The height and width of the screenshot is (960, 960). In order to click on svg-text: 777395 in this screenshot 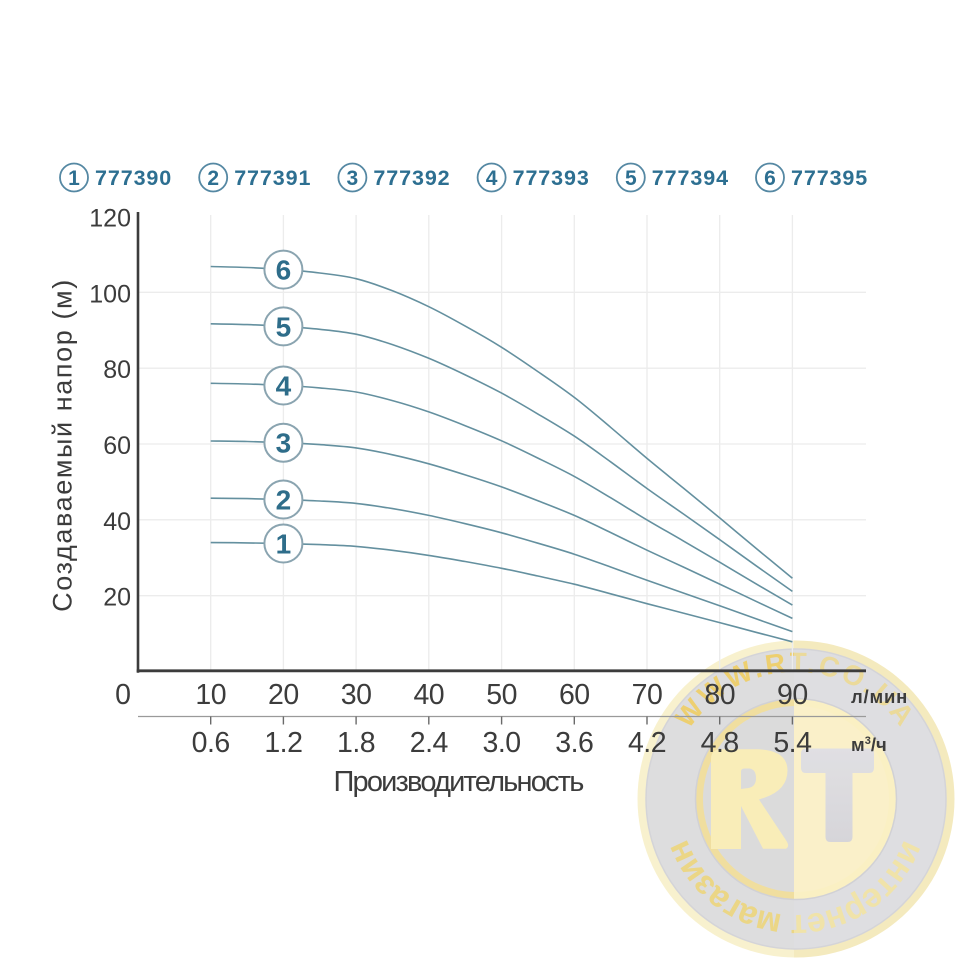, I will do `click(829, 178)`.